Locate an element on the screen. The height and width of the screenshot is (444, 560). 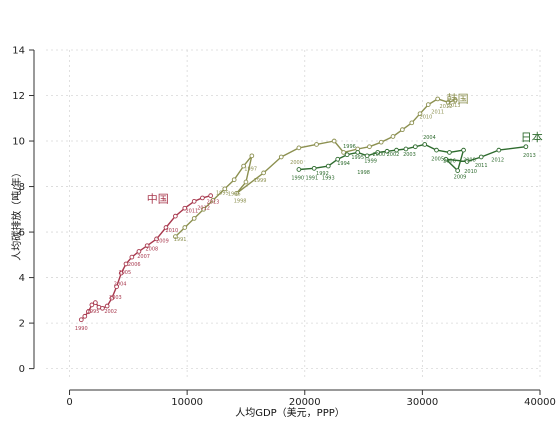
year-label-china: 2013 is located at coordinates (213, 203).